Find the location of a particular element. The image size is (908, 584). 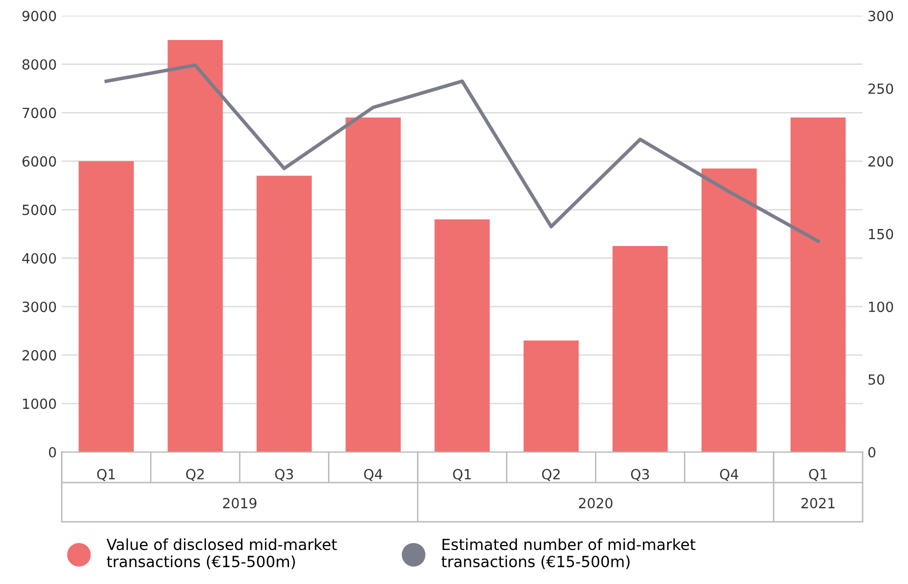

y-tick-label: 7000 is located at coordinates (39, 113).